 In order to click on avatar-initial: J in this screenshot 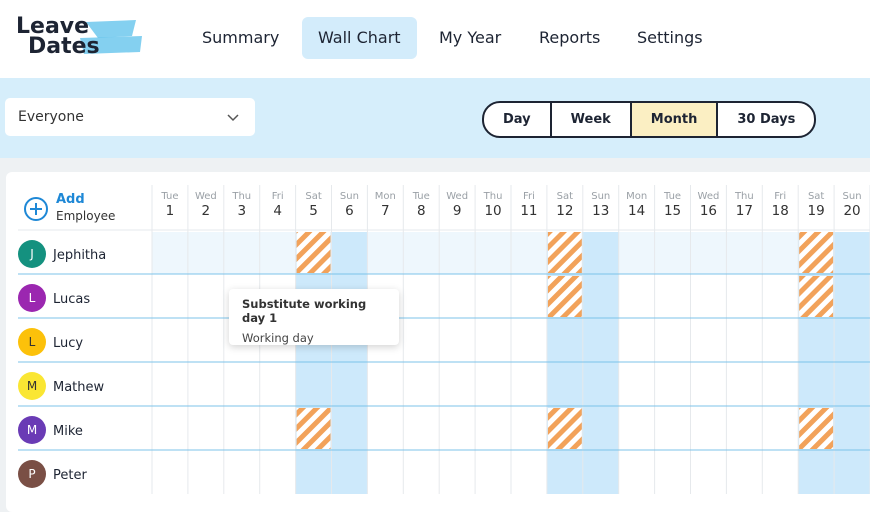, I will do `click(31, 254)`.